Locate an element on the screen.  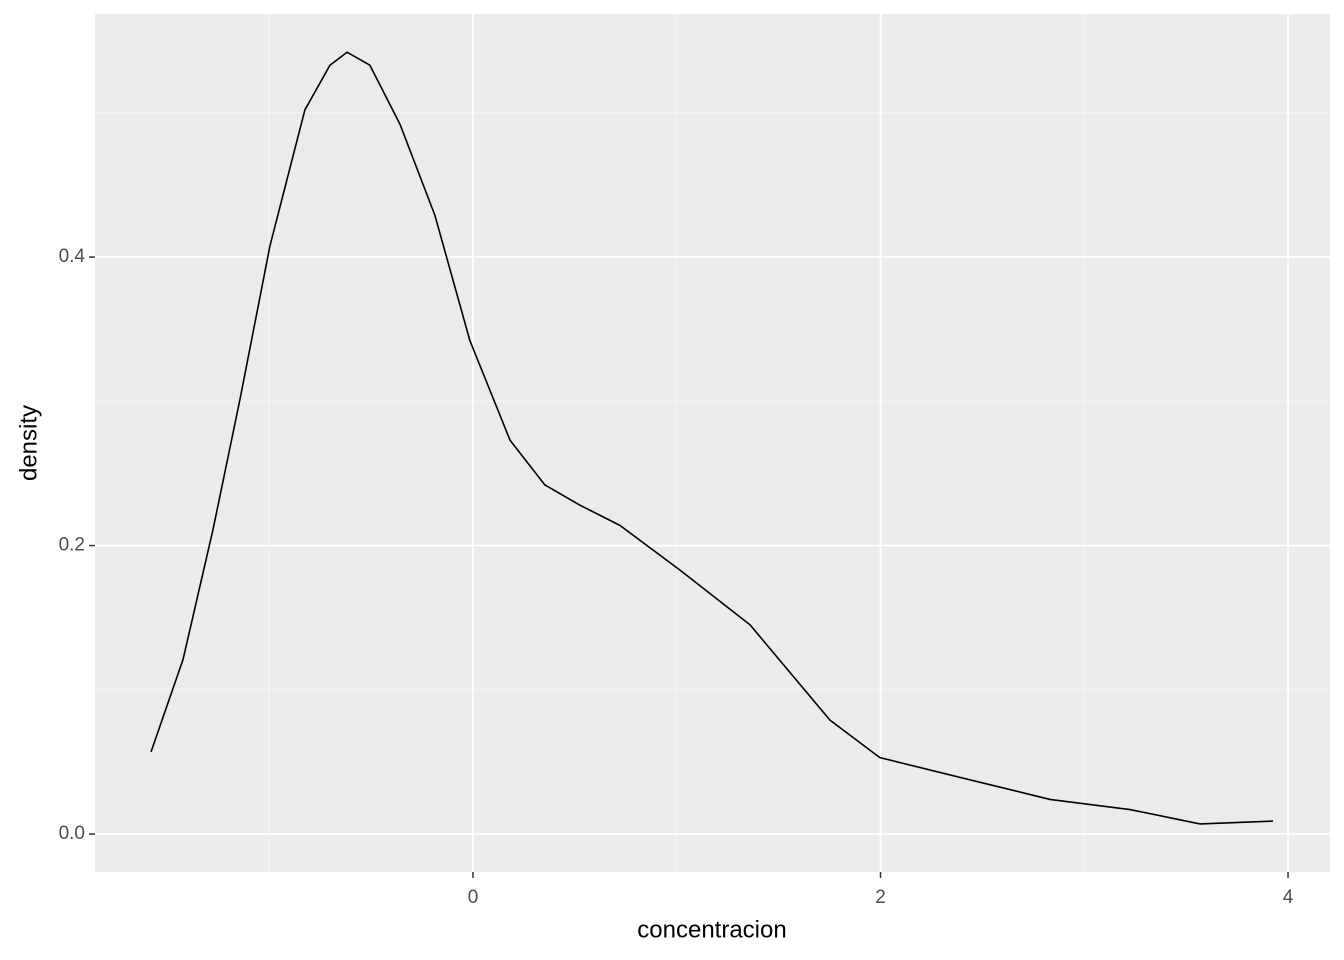
x-tick-label: 2 is located at coordinates (880, 897).